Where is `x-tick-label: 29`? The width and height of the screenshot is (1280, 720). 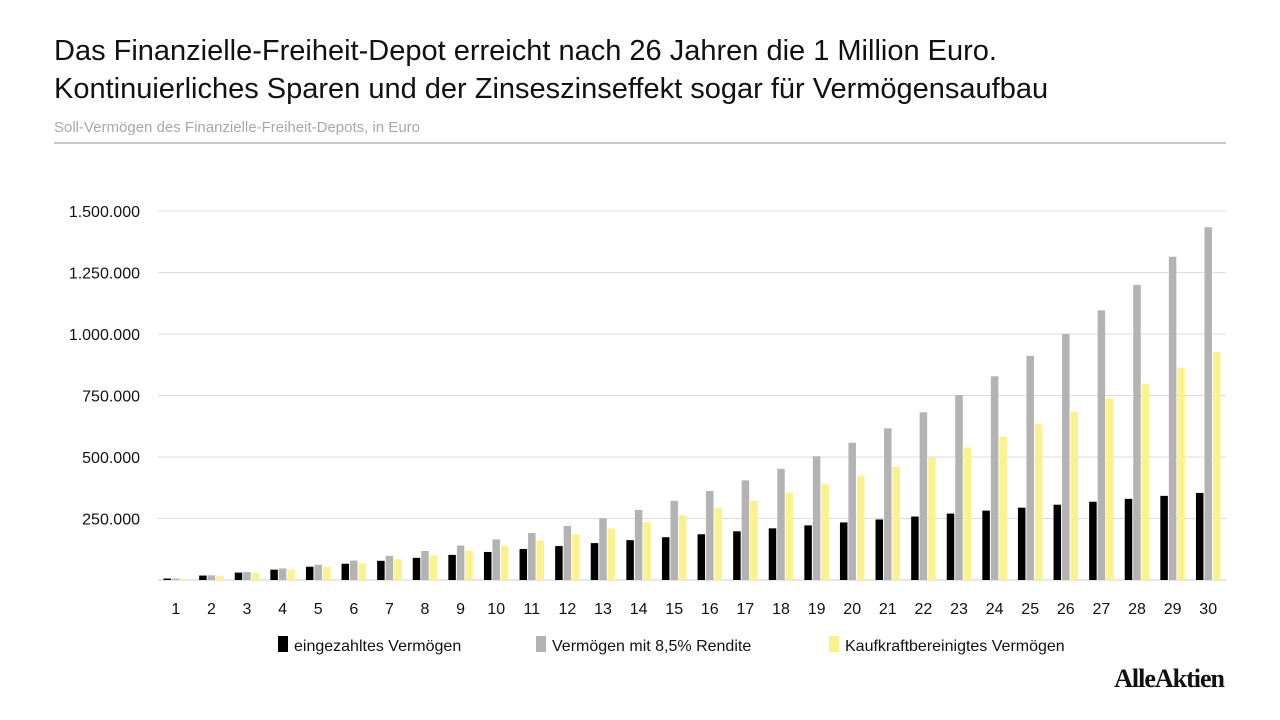
x-tick-label: 29 is located at coordinates (1173, 609).